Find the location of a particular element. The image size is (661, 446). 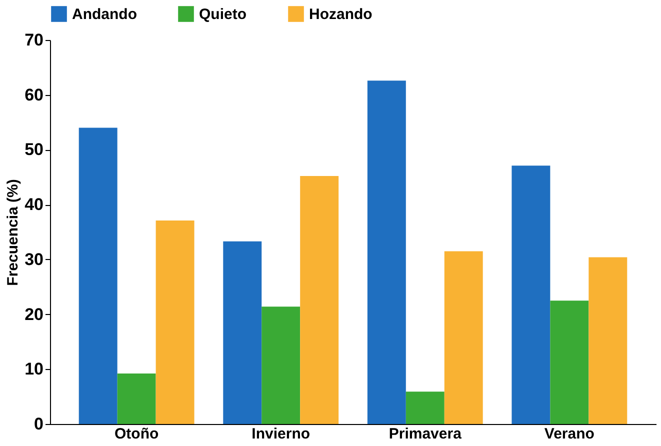

y-tick-label: 60 is located at coordinates (34, 94).